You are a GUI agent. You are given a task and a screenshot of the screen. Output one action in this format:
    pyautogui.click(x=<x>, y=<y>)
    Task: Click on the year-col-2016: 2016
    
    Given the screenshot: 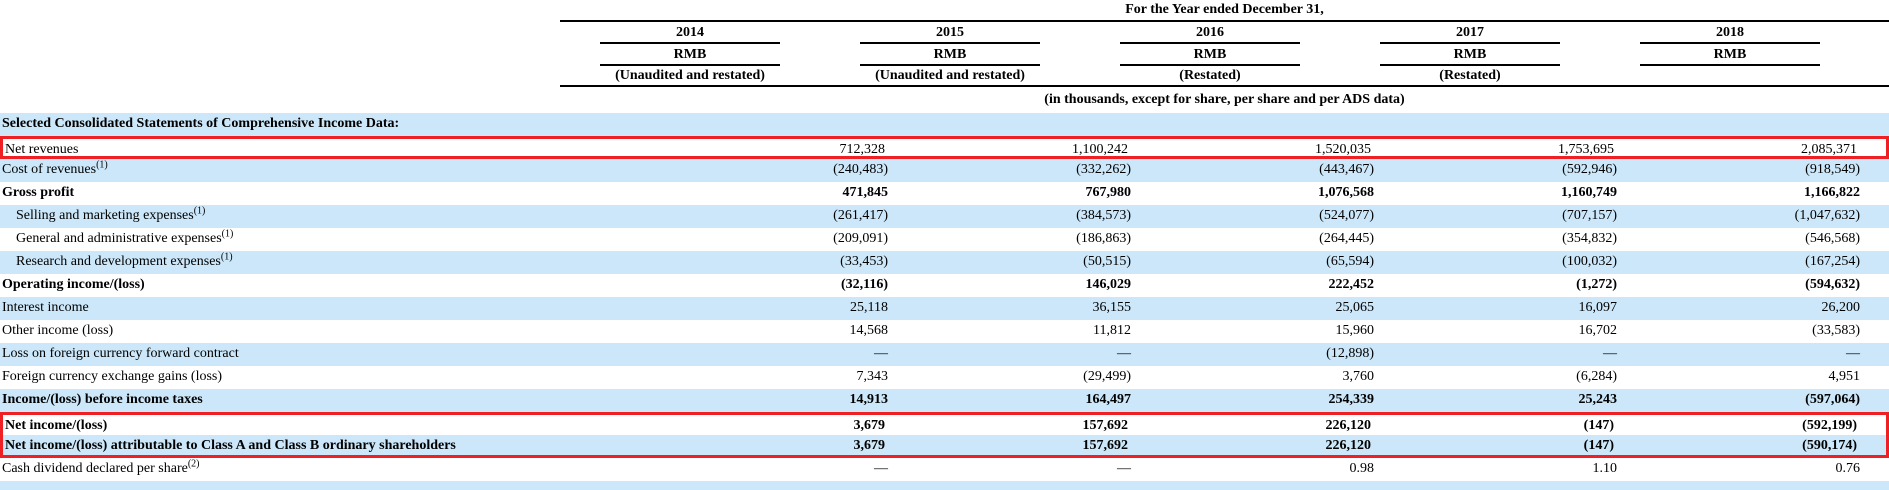 What is the action you would take?
    pyautogui.click(x=1210, y=33)
    